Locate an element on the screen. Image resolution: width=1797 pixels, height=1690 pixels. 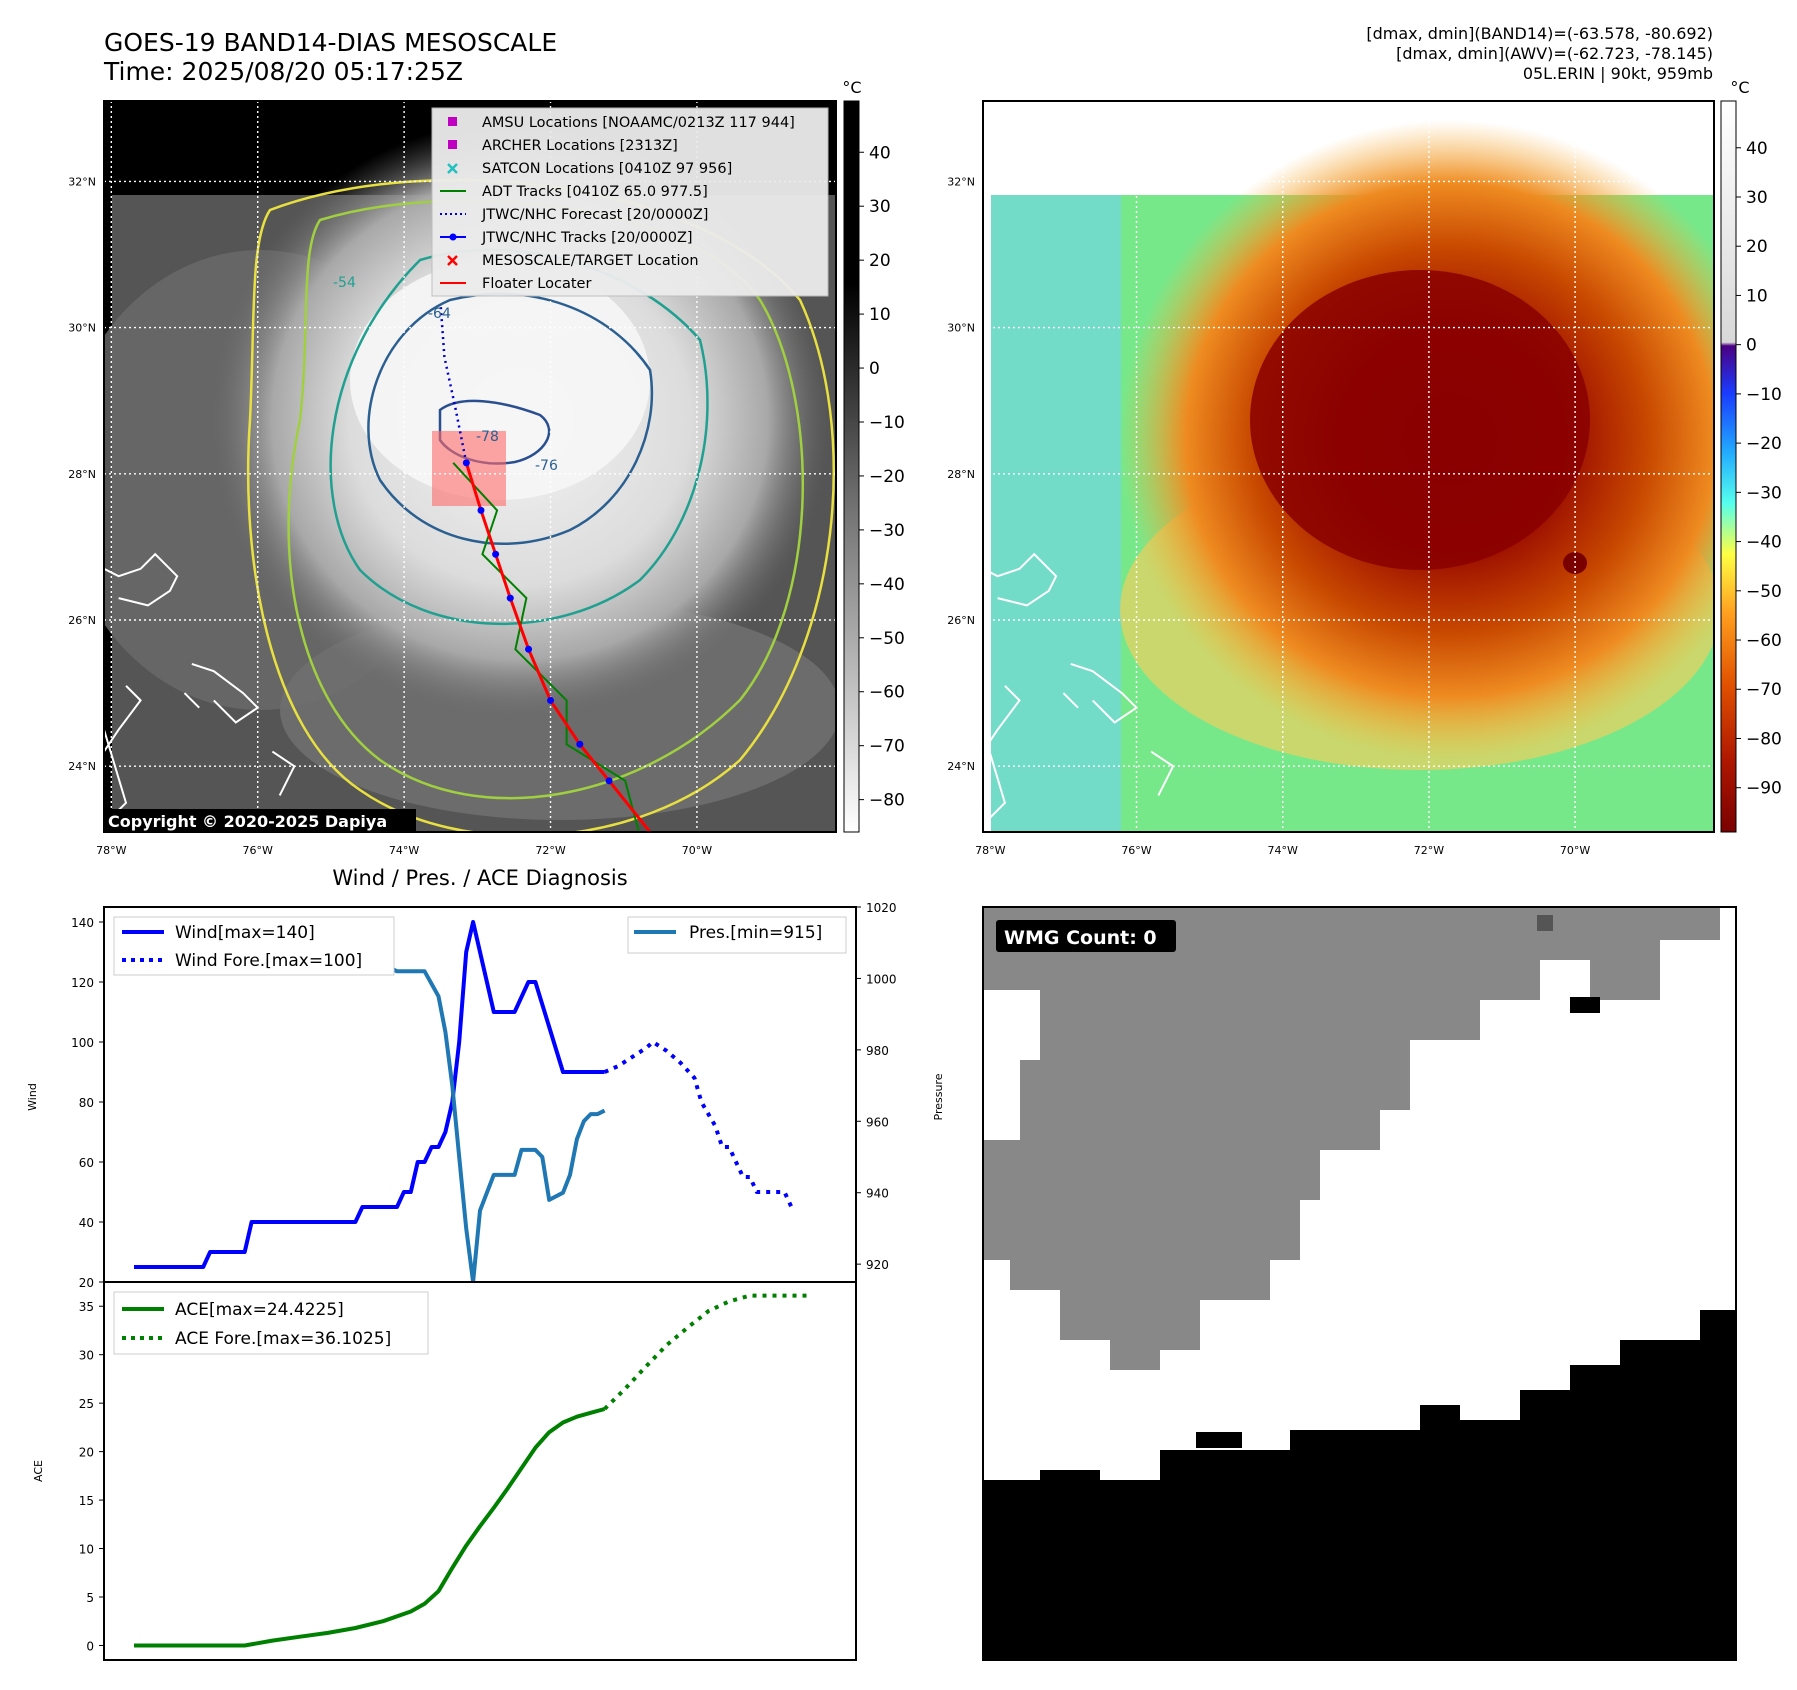
ace-y-tick-label: 15 is located at coordinates (86, 1501).